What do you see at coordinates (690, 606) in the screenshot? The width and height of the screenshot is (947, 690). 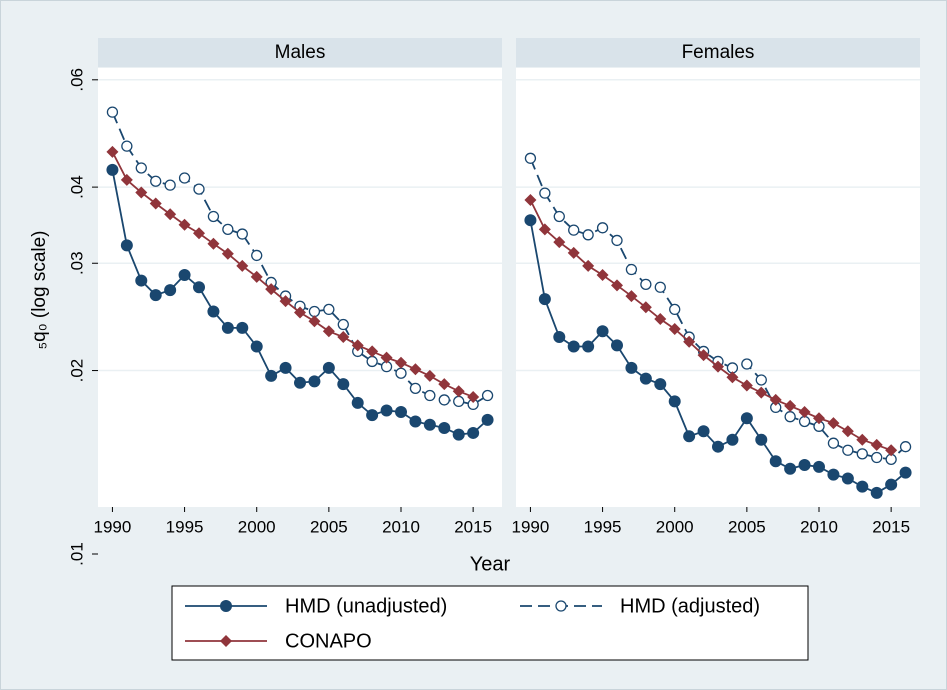 I see `legend-label: HMD (adjusted)` at bounding box center [690, 606].